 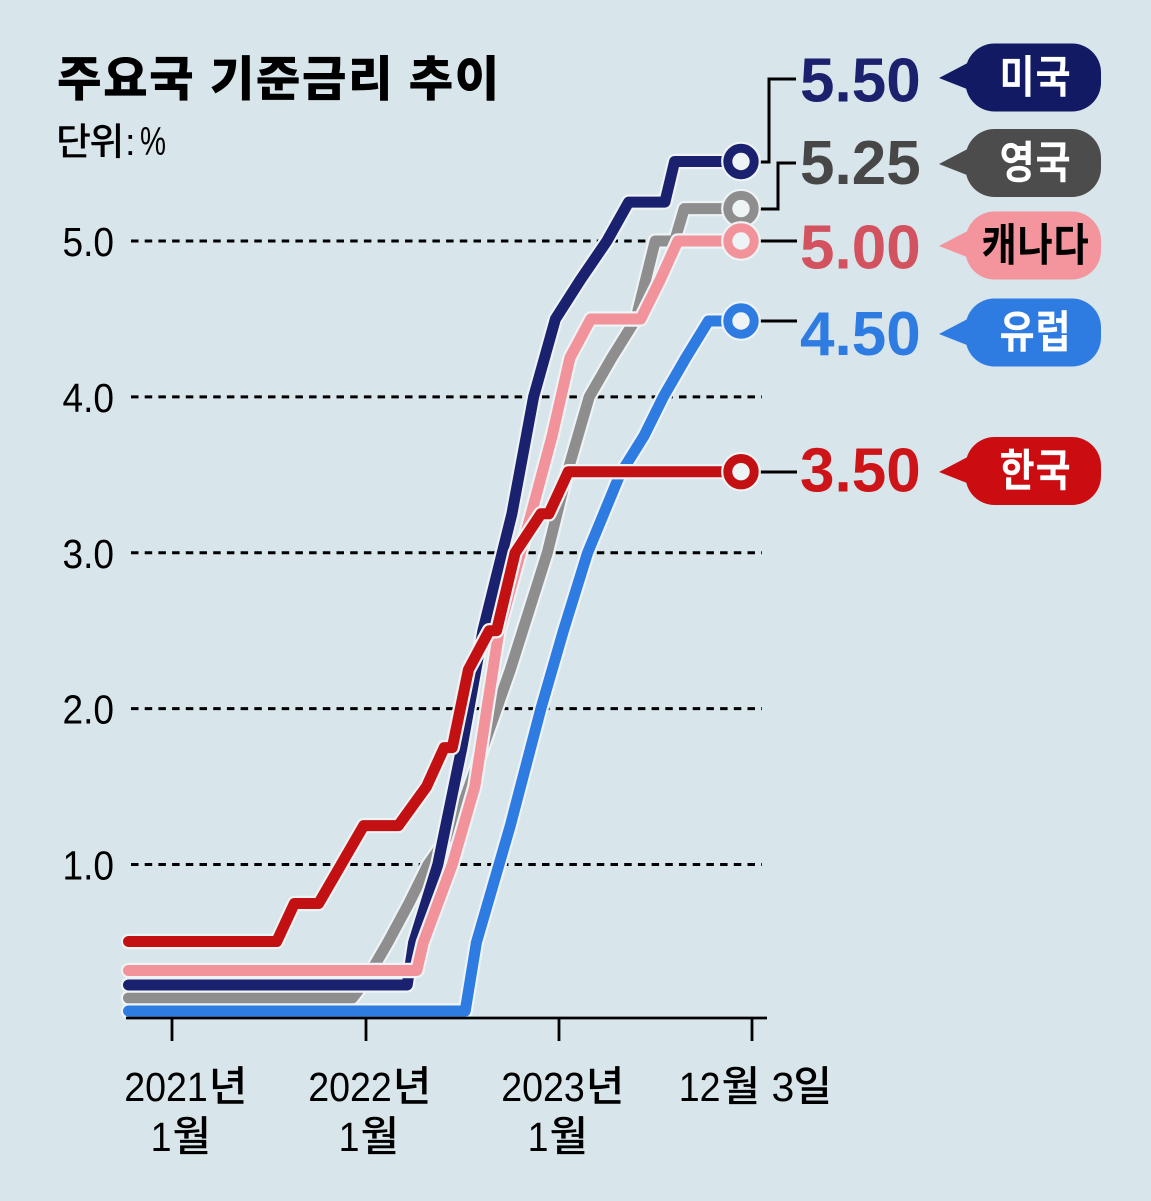 What do you see at coordinates (860, 334) in the screenshot?
I see `svg-text: 4.50` at bounding box center [860, 334].